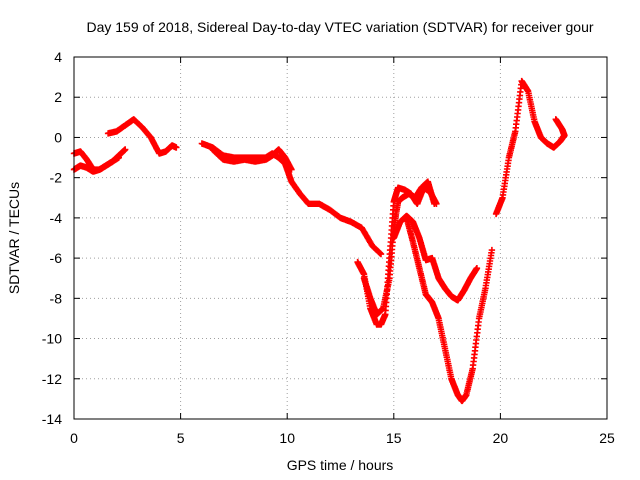 The height and width of the screenshot is (480, 640). I want to click on x-tick-label: 0, so click(74, 438).